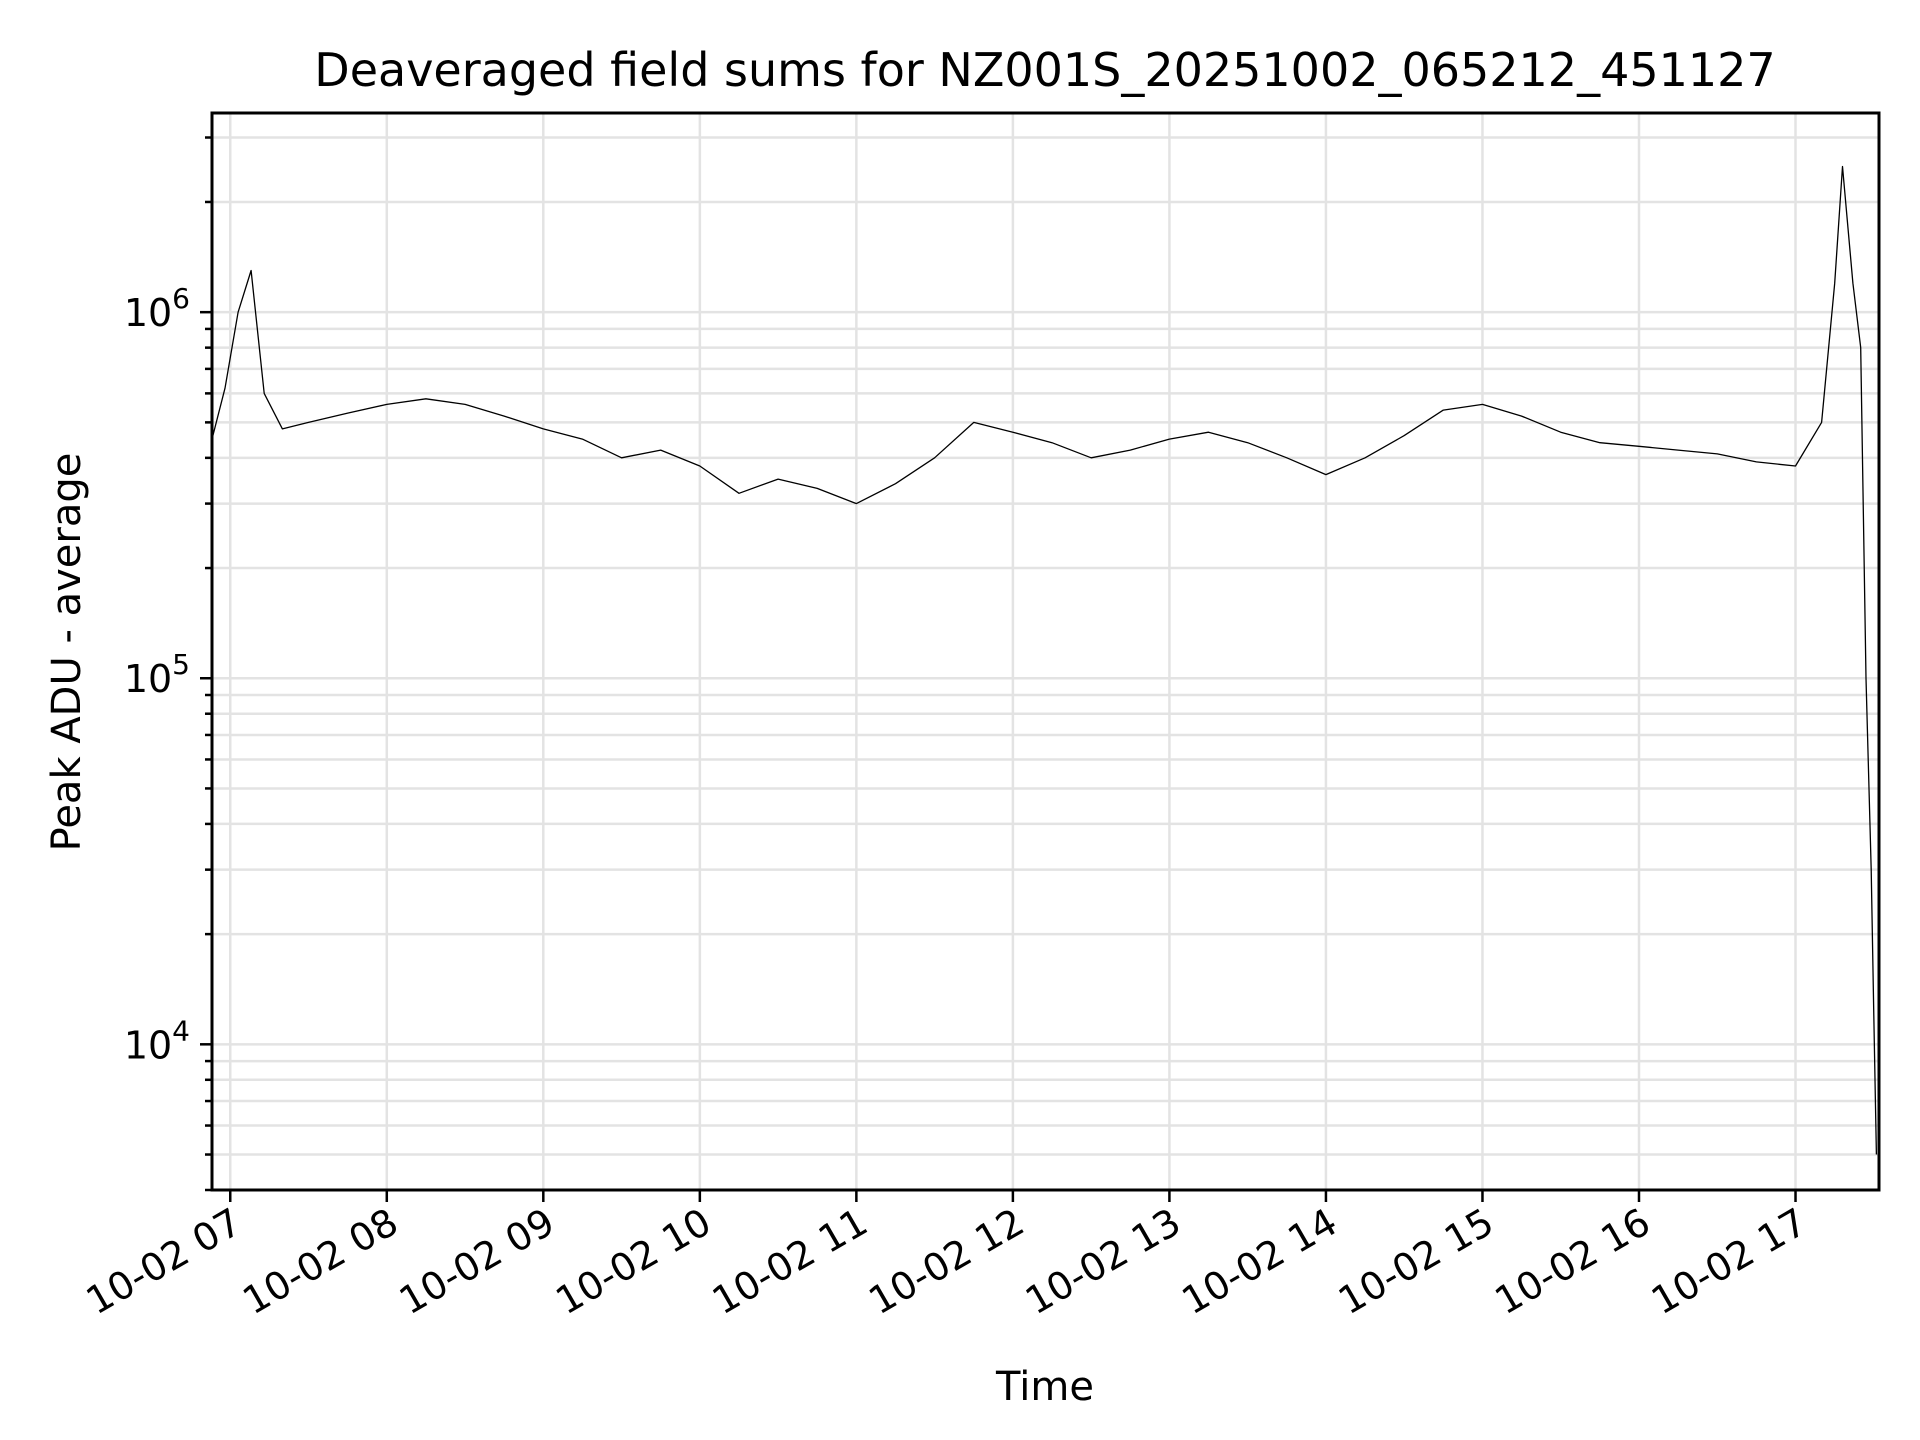  I want to click on x-tick-label: 10-02 17, so click(1729, 1262).